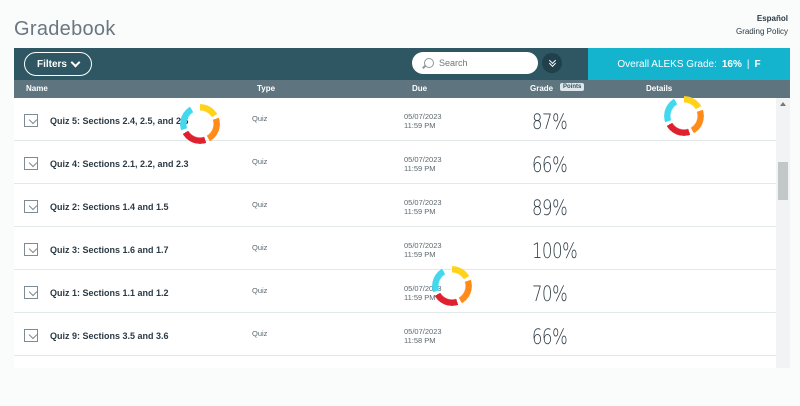 The width and height of the screenshot is (800, 406). What do you see at coordinates (783, 104) in the screenshot?
I see `scroll-up-arrow-icon` at bounding box center [783, 104].